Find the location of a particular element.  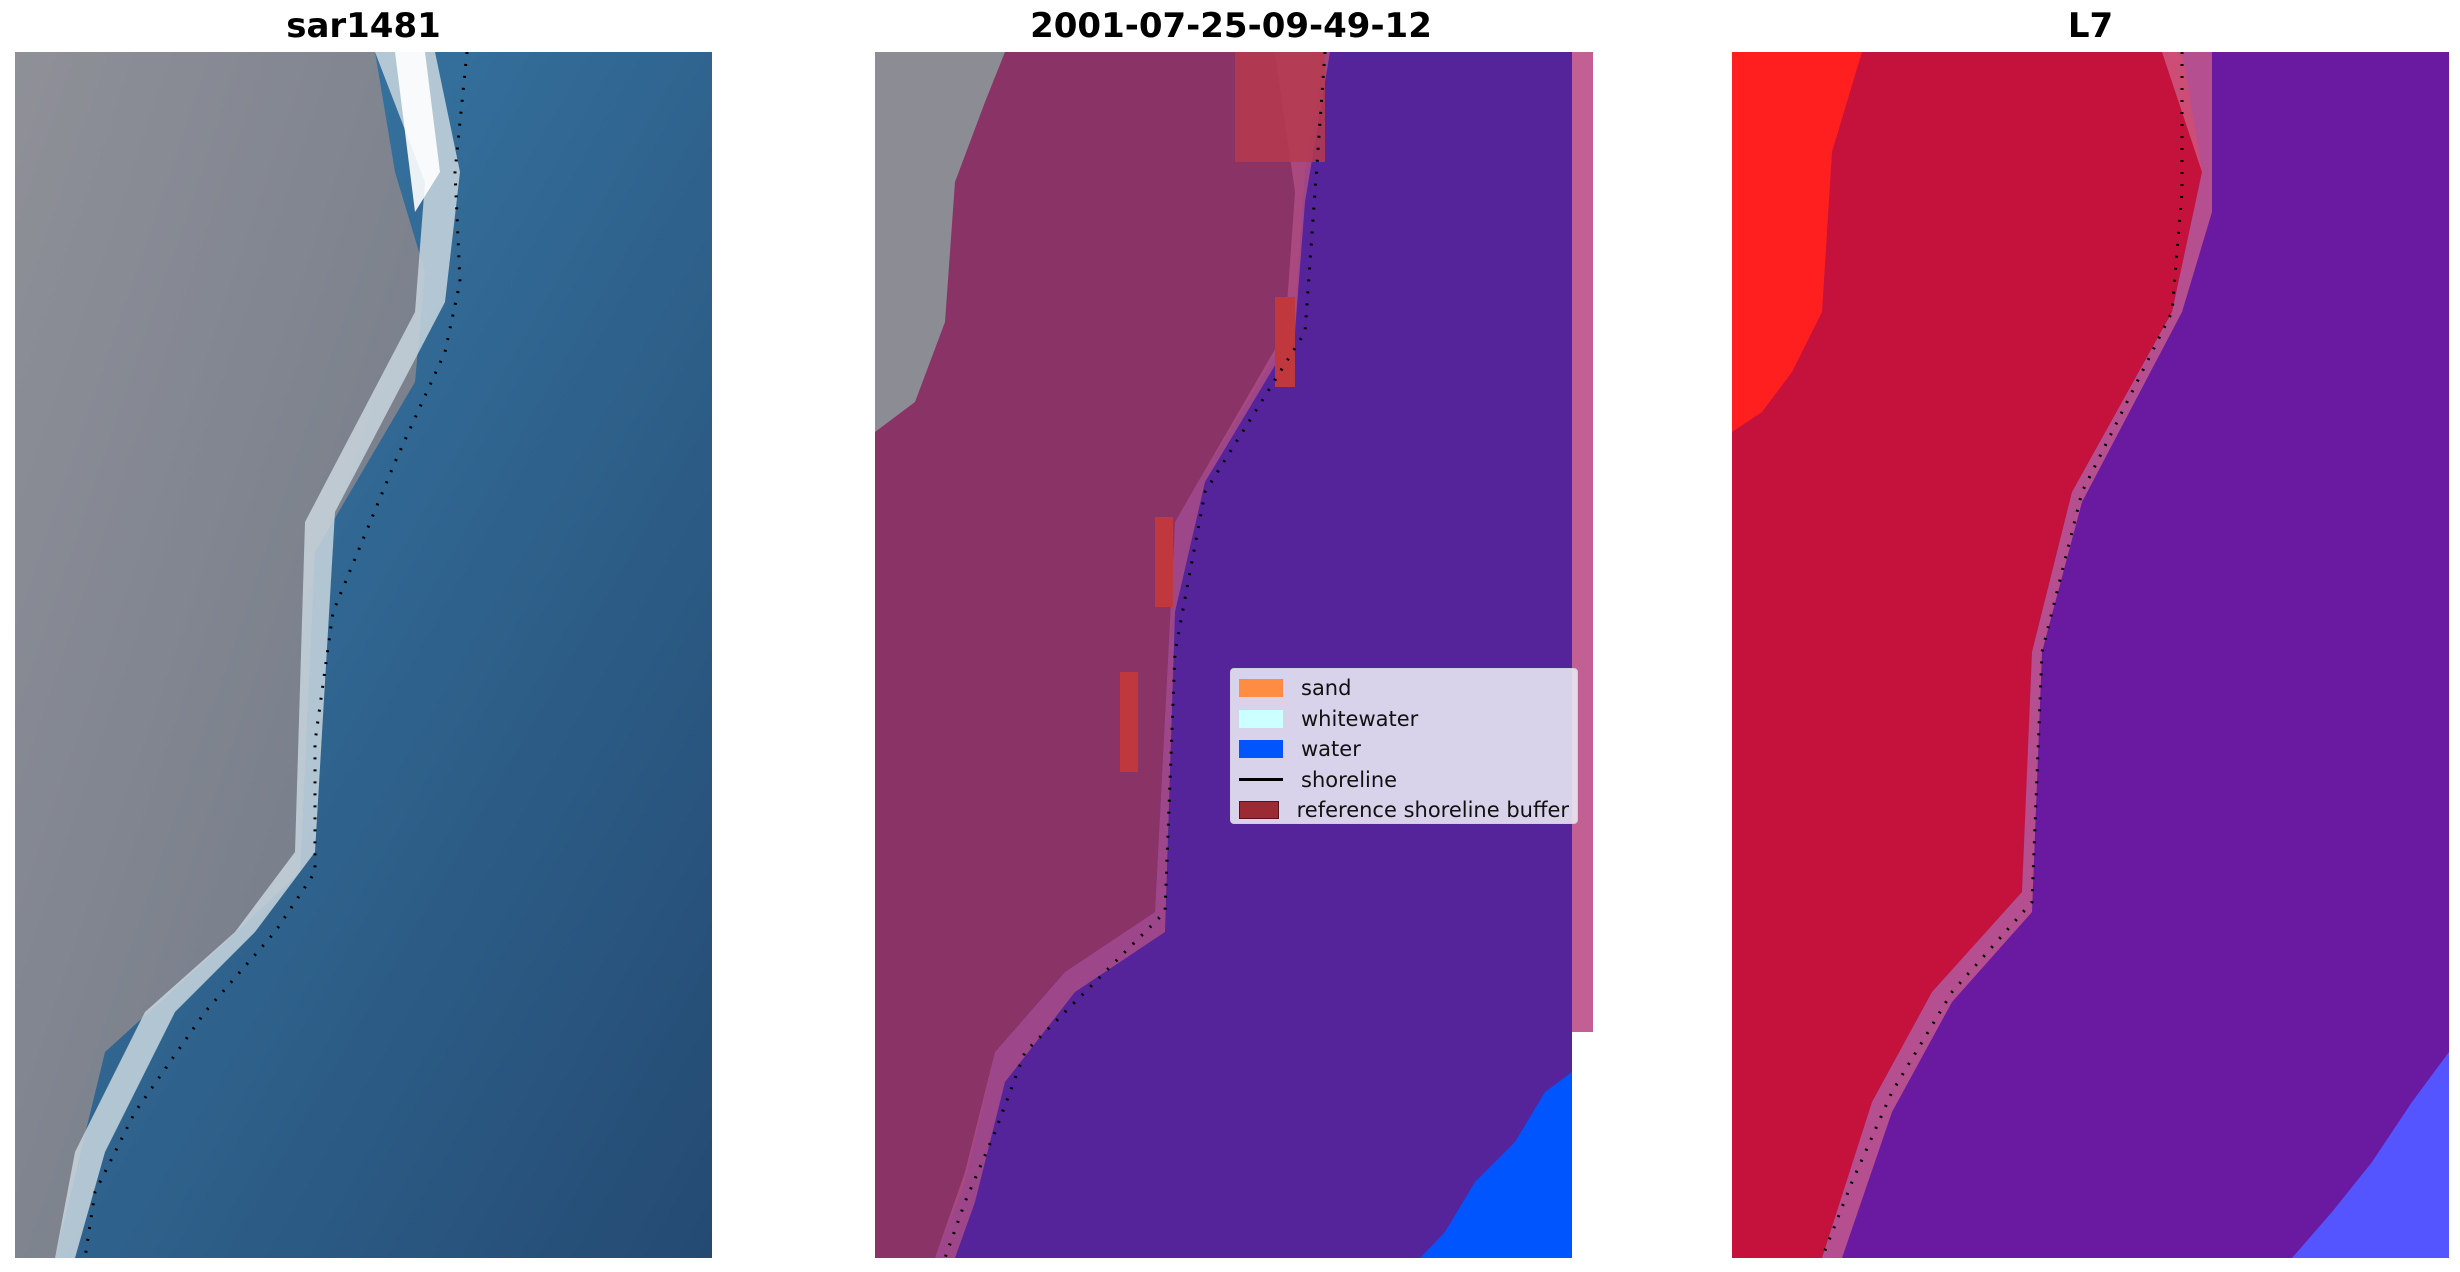

legend-item-reference-buffer: reference shoreline buffer is located at coordinates (1404, 810).